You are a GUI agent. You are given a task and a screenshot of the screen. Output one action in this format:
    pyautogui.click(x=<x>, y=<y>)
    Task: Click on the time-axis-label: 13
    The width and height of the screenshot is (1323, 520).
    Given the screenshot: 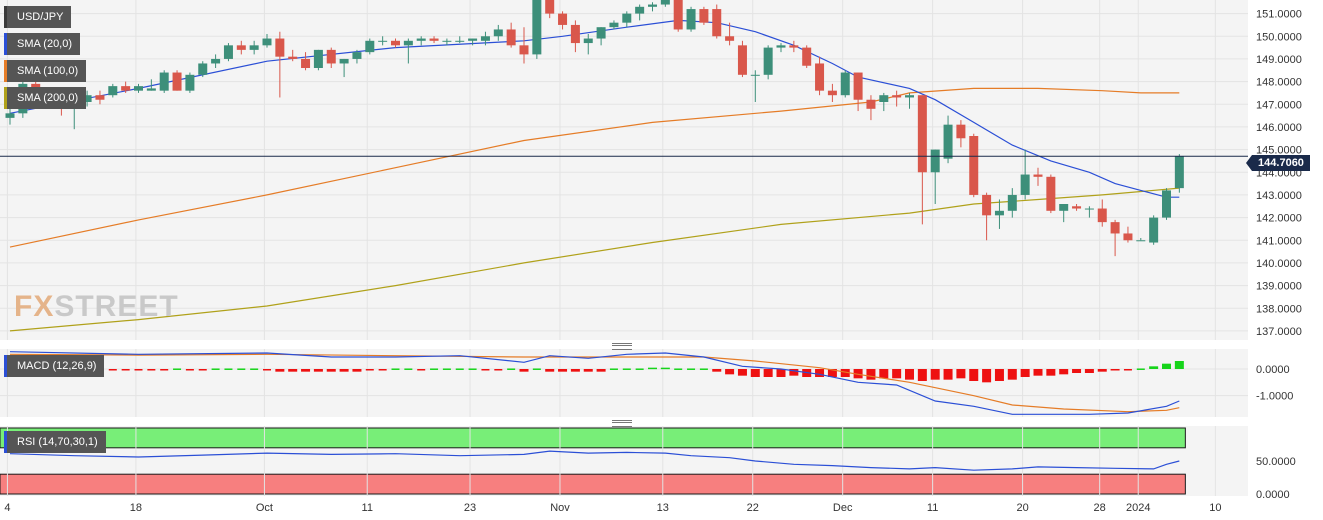 What is the action you would take?
    pyautogui.click(x=663, y=508)
    